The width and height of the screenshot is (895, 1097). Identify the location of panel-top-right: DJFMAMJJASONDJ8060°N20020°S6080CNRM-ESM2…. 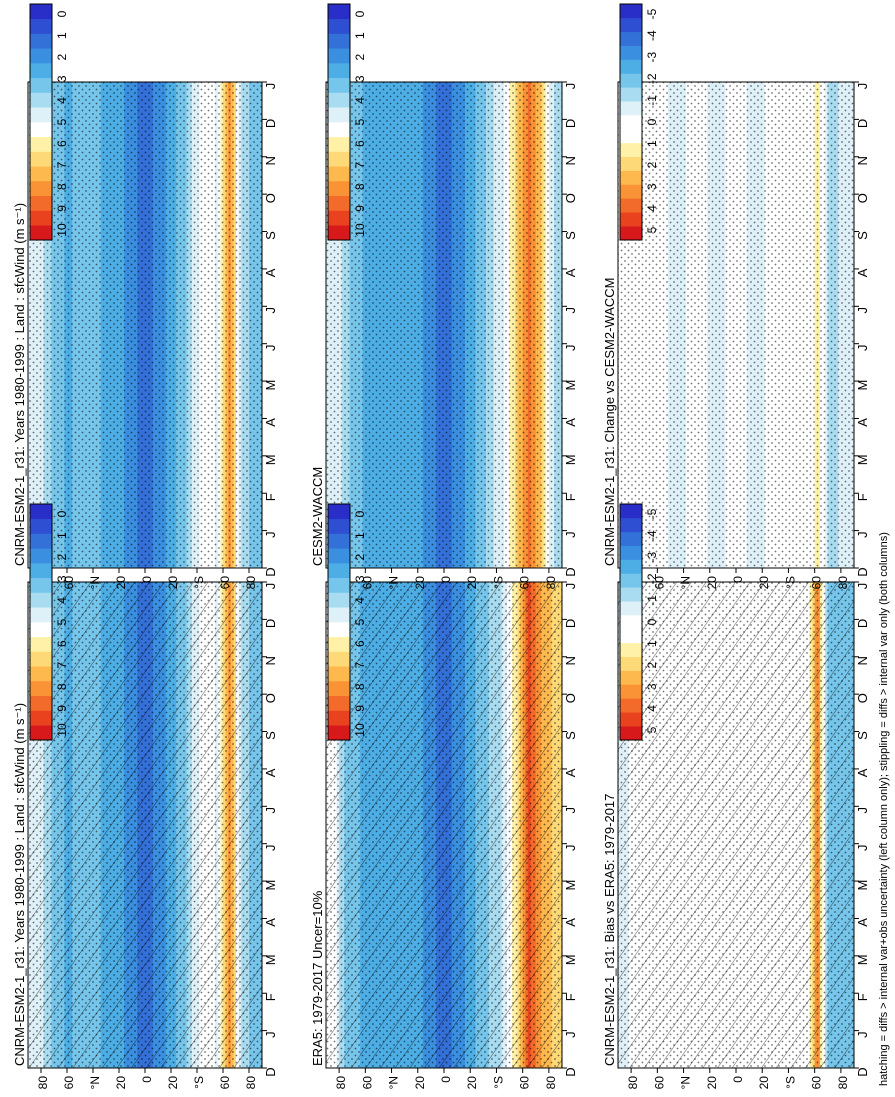
(145, 335).